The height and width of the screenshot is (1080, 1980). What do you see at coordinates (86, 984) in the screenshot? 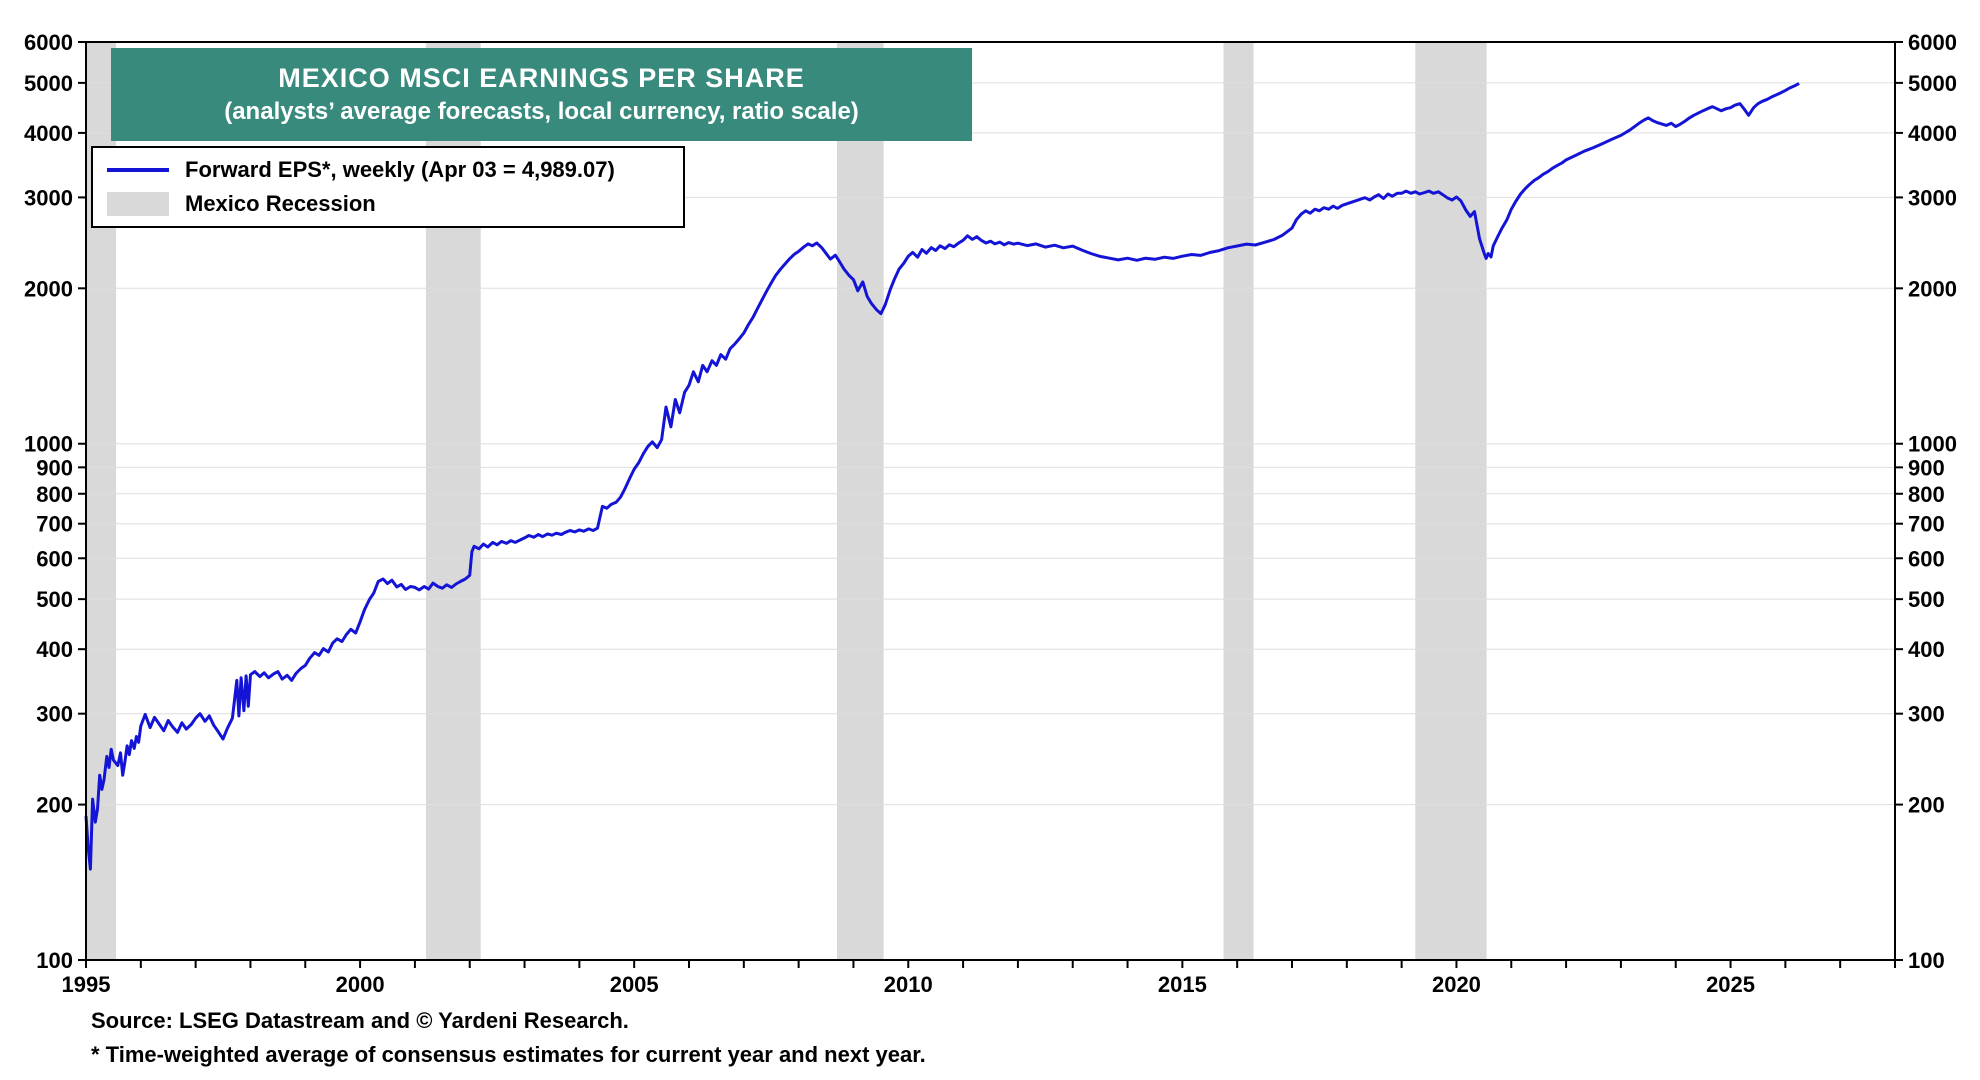
I see `x-axis-label: 1995` at bounding box center [86, 984].